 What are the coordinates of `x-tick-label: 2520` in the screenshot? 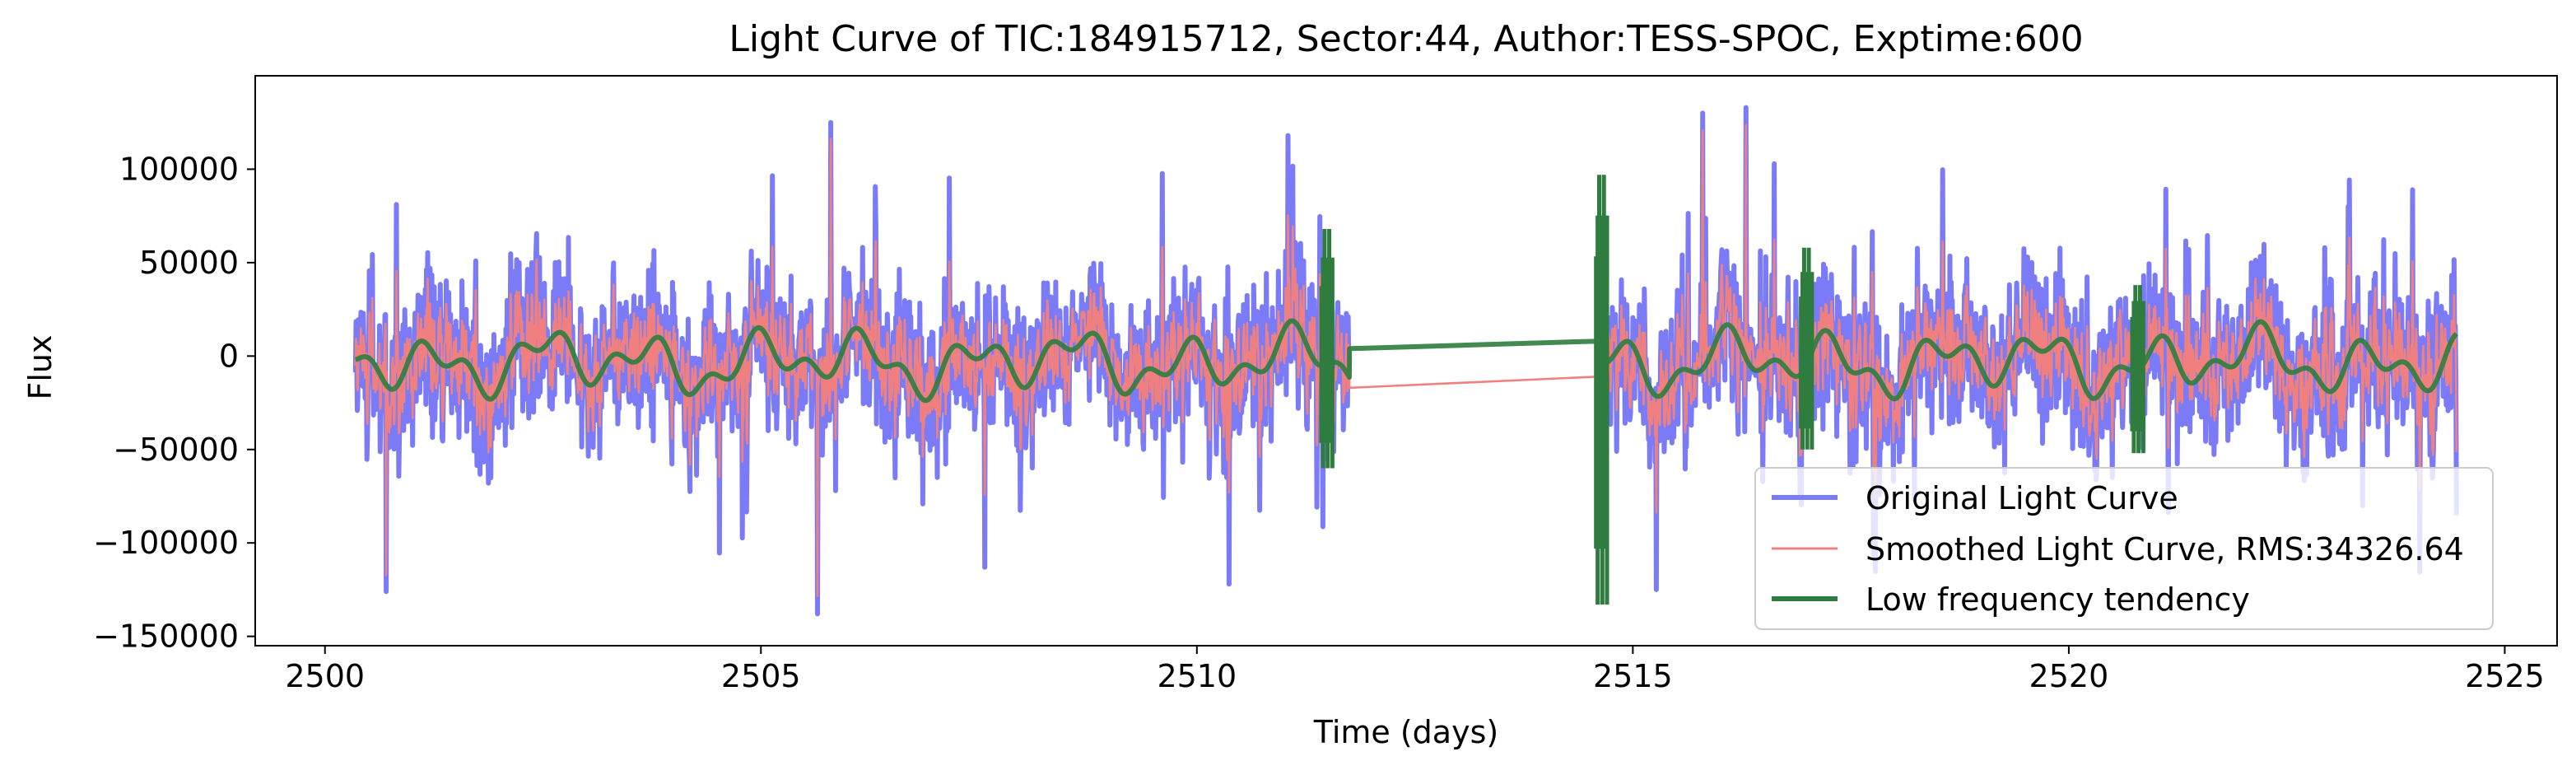 It's located at (2069, 676).